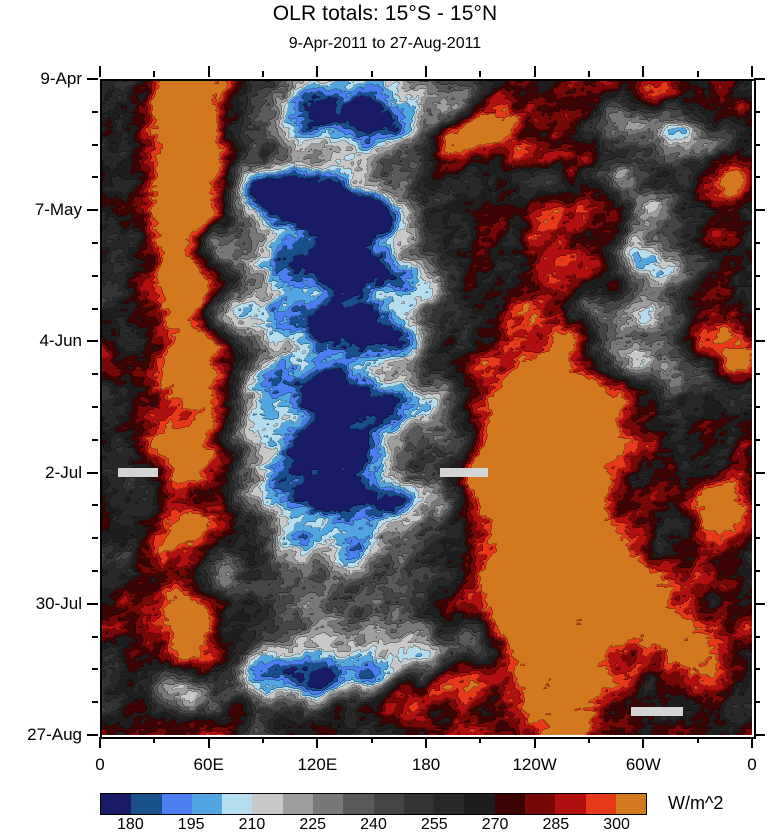 This screenshot has width=770, height=834. What do you see at coordinates (385, 43) in the screenshot?
I see `date-range-subtitle: 9-Apr-2011 to 27-Aug-2011` at bounding box center [385, 43].